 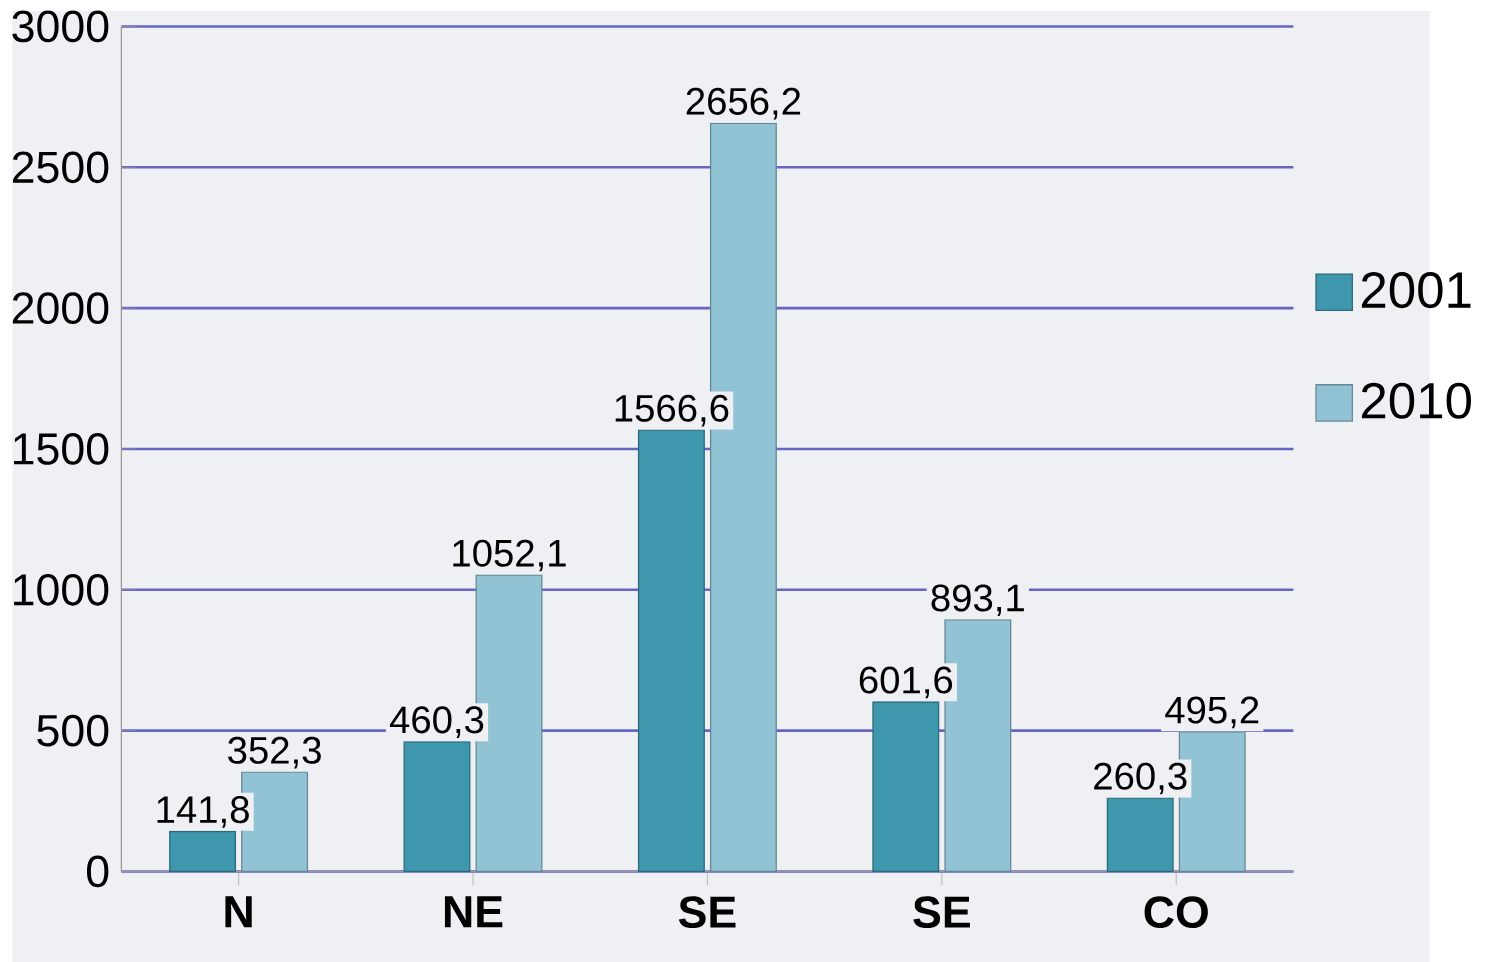 I want to click on y-tick-label: 1500, so click(x=61, y=448).